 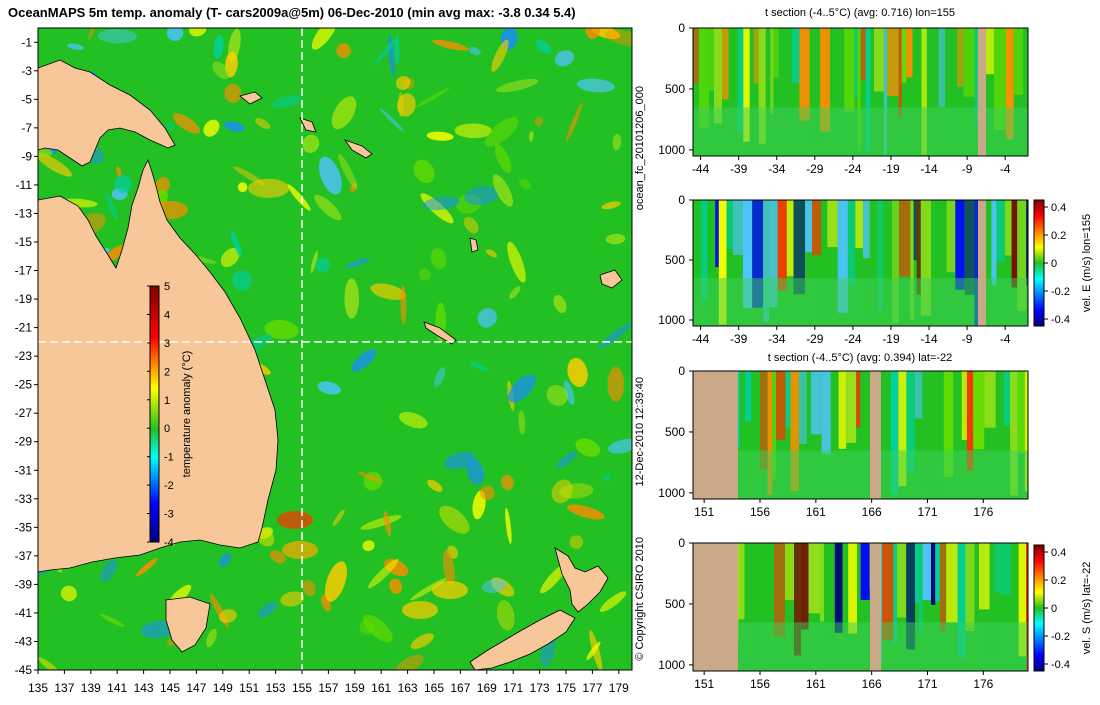 I want to click on map-colorbar: 5 4 3 2 1 0 -1 -2 -3 -4 temperature anomaly (°C), so click(x=170, y=415).